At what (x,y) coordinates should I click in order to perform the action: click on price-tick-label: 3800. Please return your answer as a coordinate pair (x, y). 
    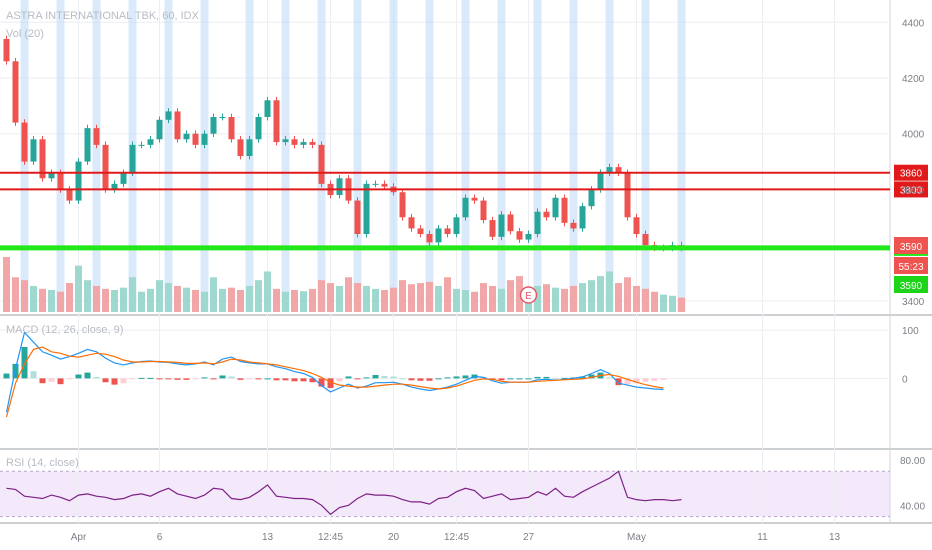
    Looking at the image, I should click on (913, 190).